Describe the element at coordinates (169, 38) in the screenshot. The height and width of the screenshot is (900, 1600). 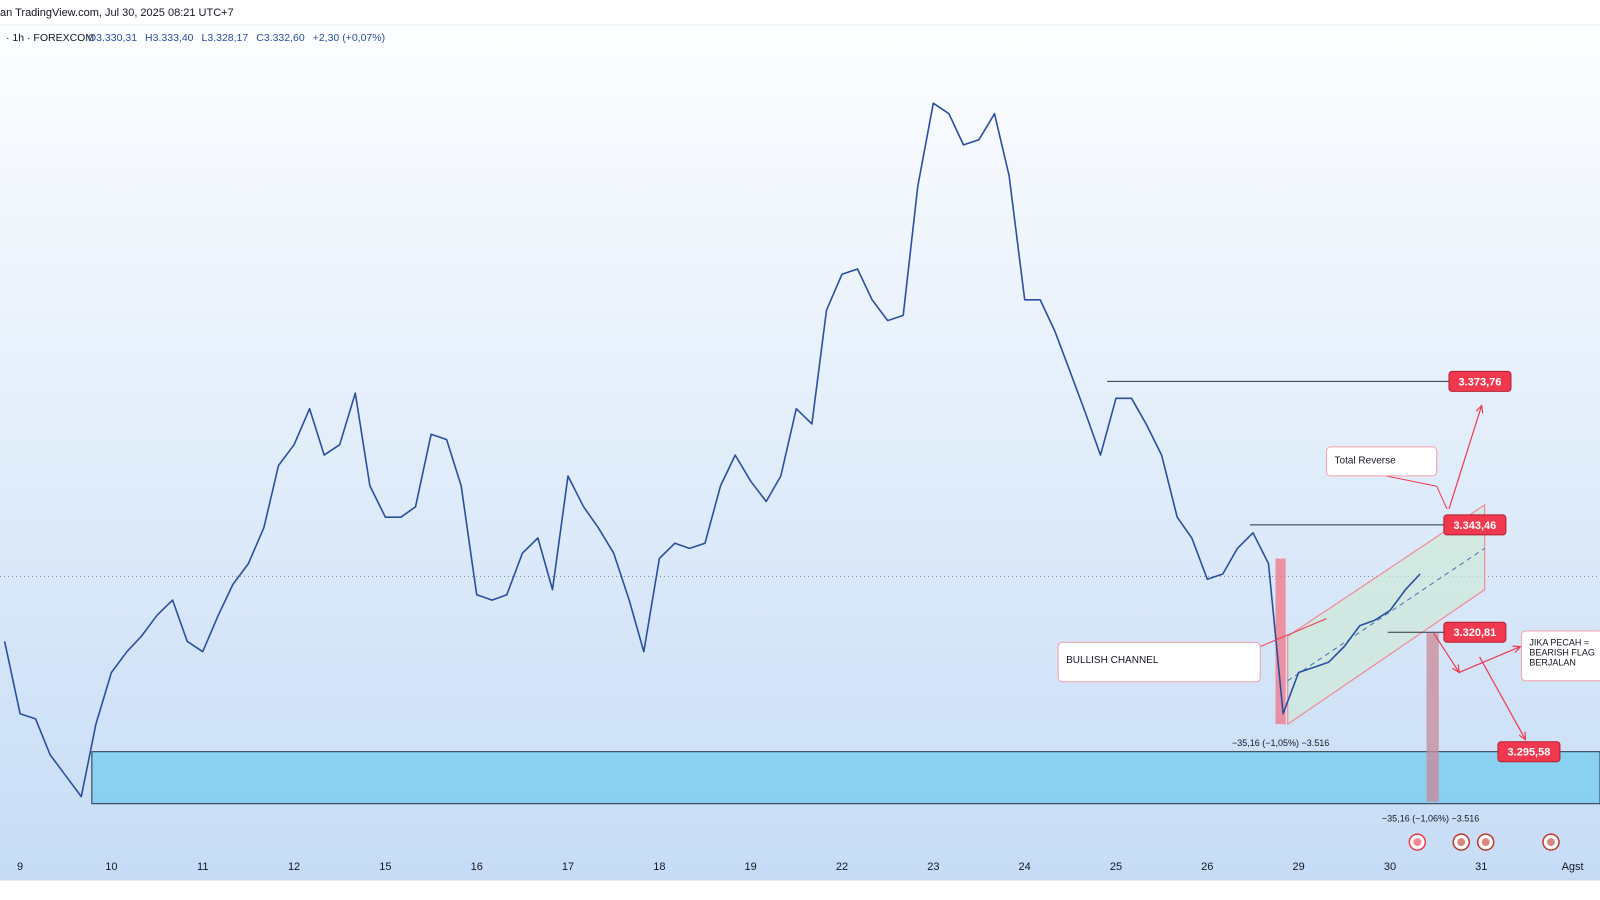
I see `ohlc-value: H3.333,40` at that location.